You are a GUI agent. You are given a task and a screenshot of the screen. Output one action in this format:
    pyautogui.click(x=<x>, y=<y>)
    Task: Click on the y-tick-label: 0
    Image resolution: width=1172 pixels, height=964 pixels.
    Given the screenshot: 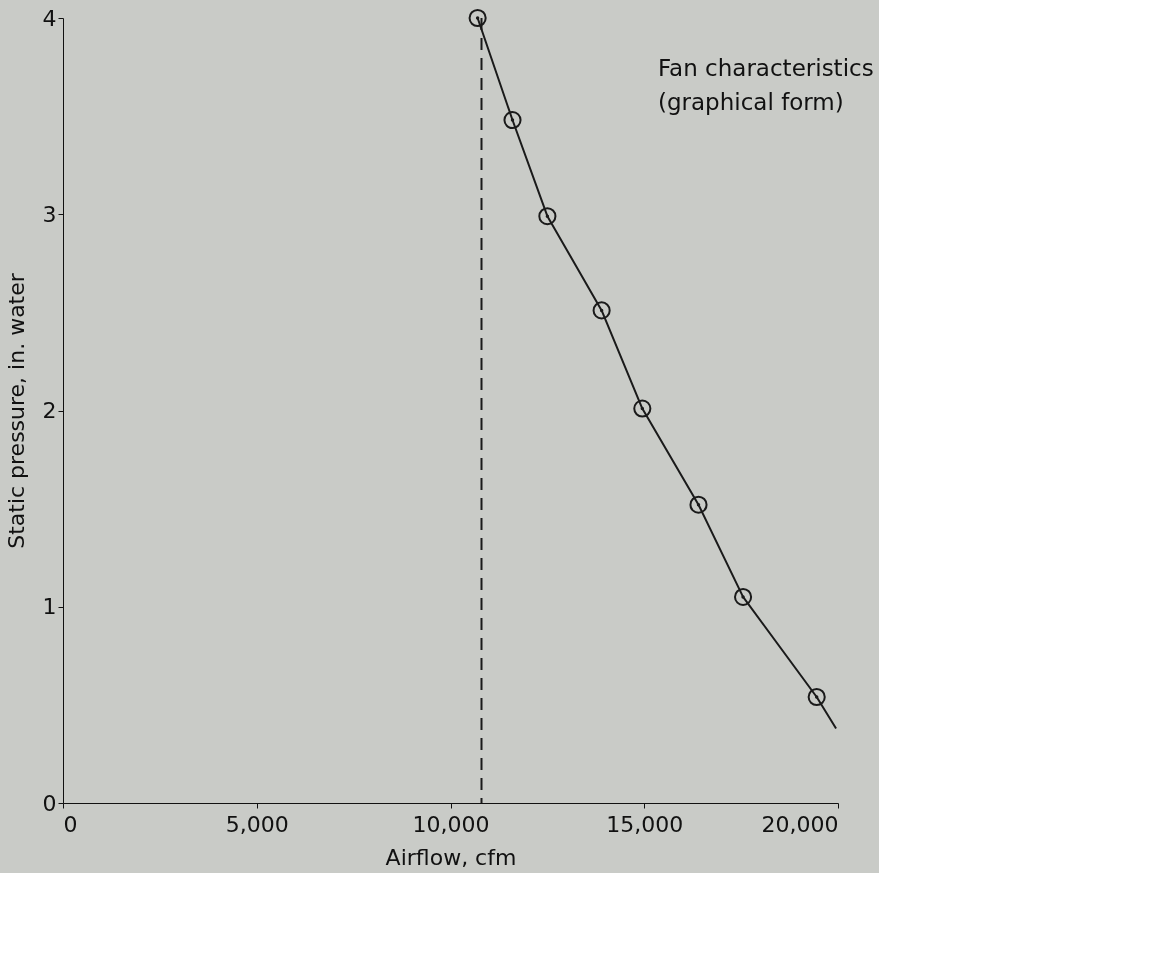 What is the action you would take?
    pyautogui.click(x=49, y=803)
    